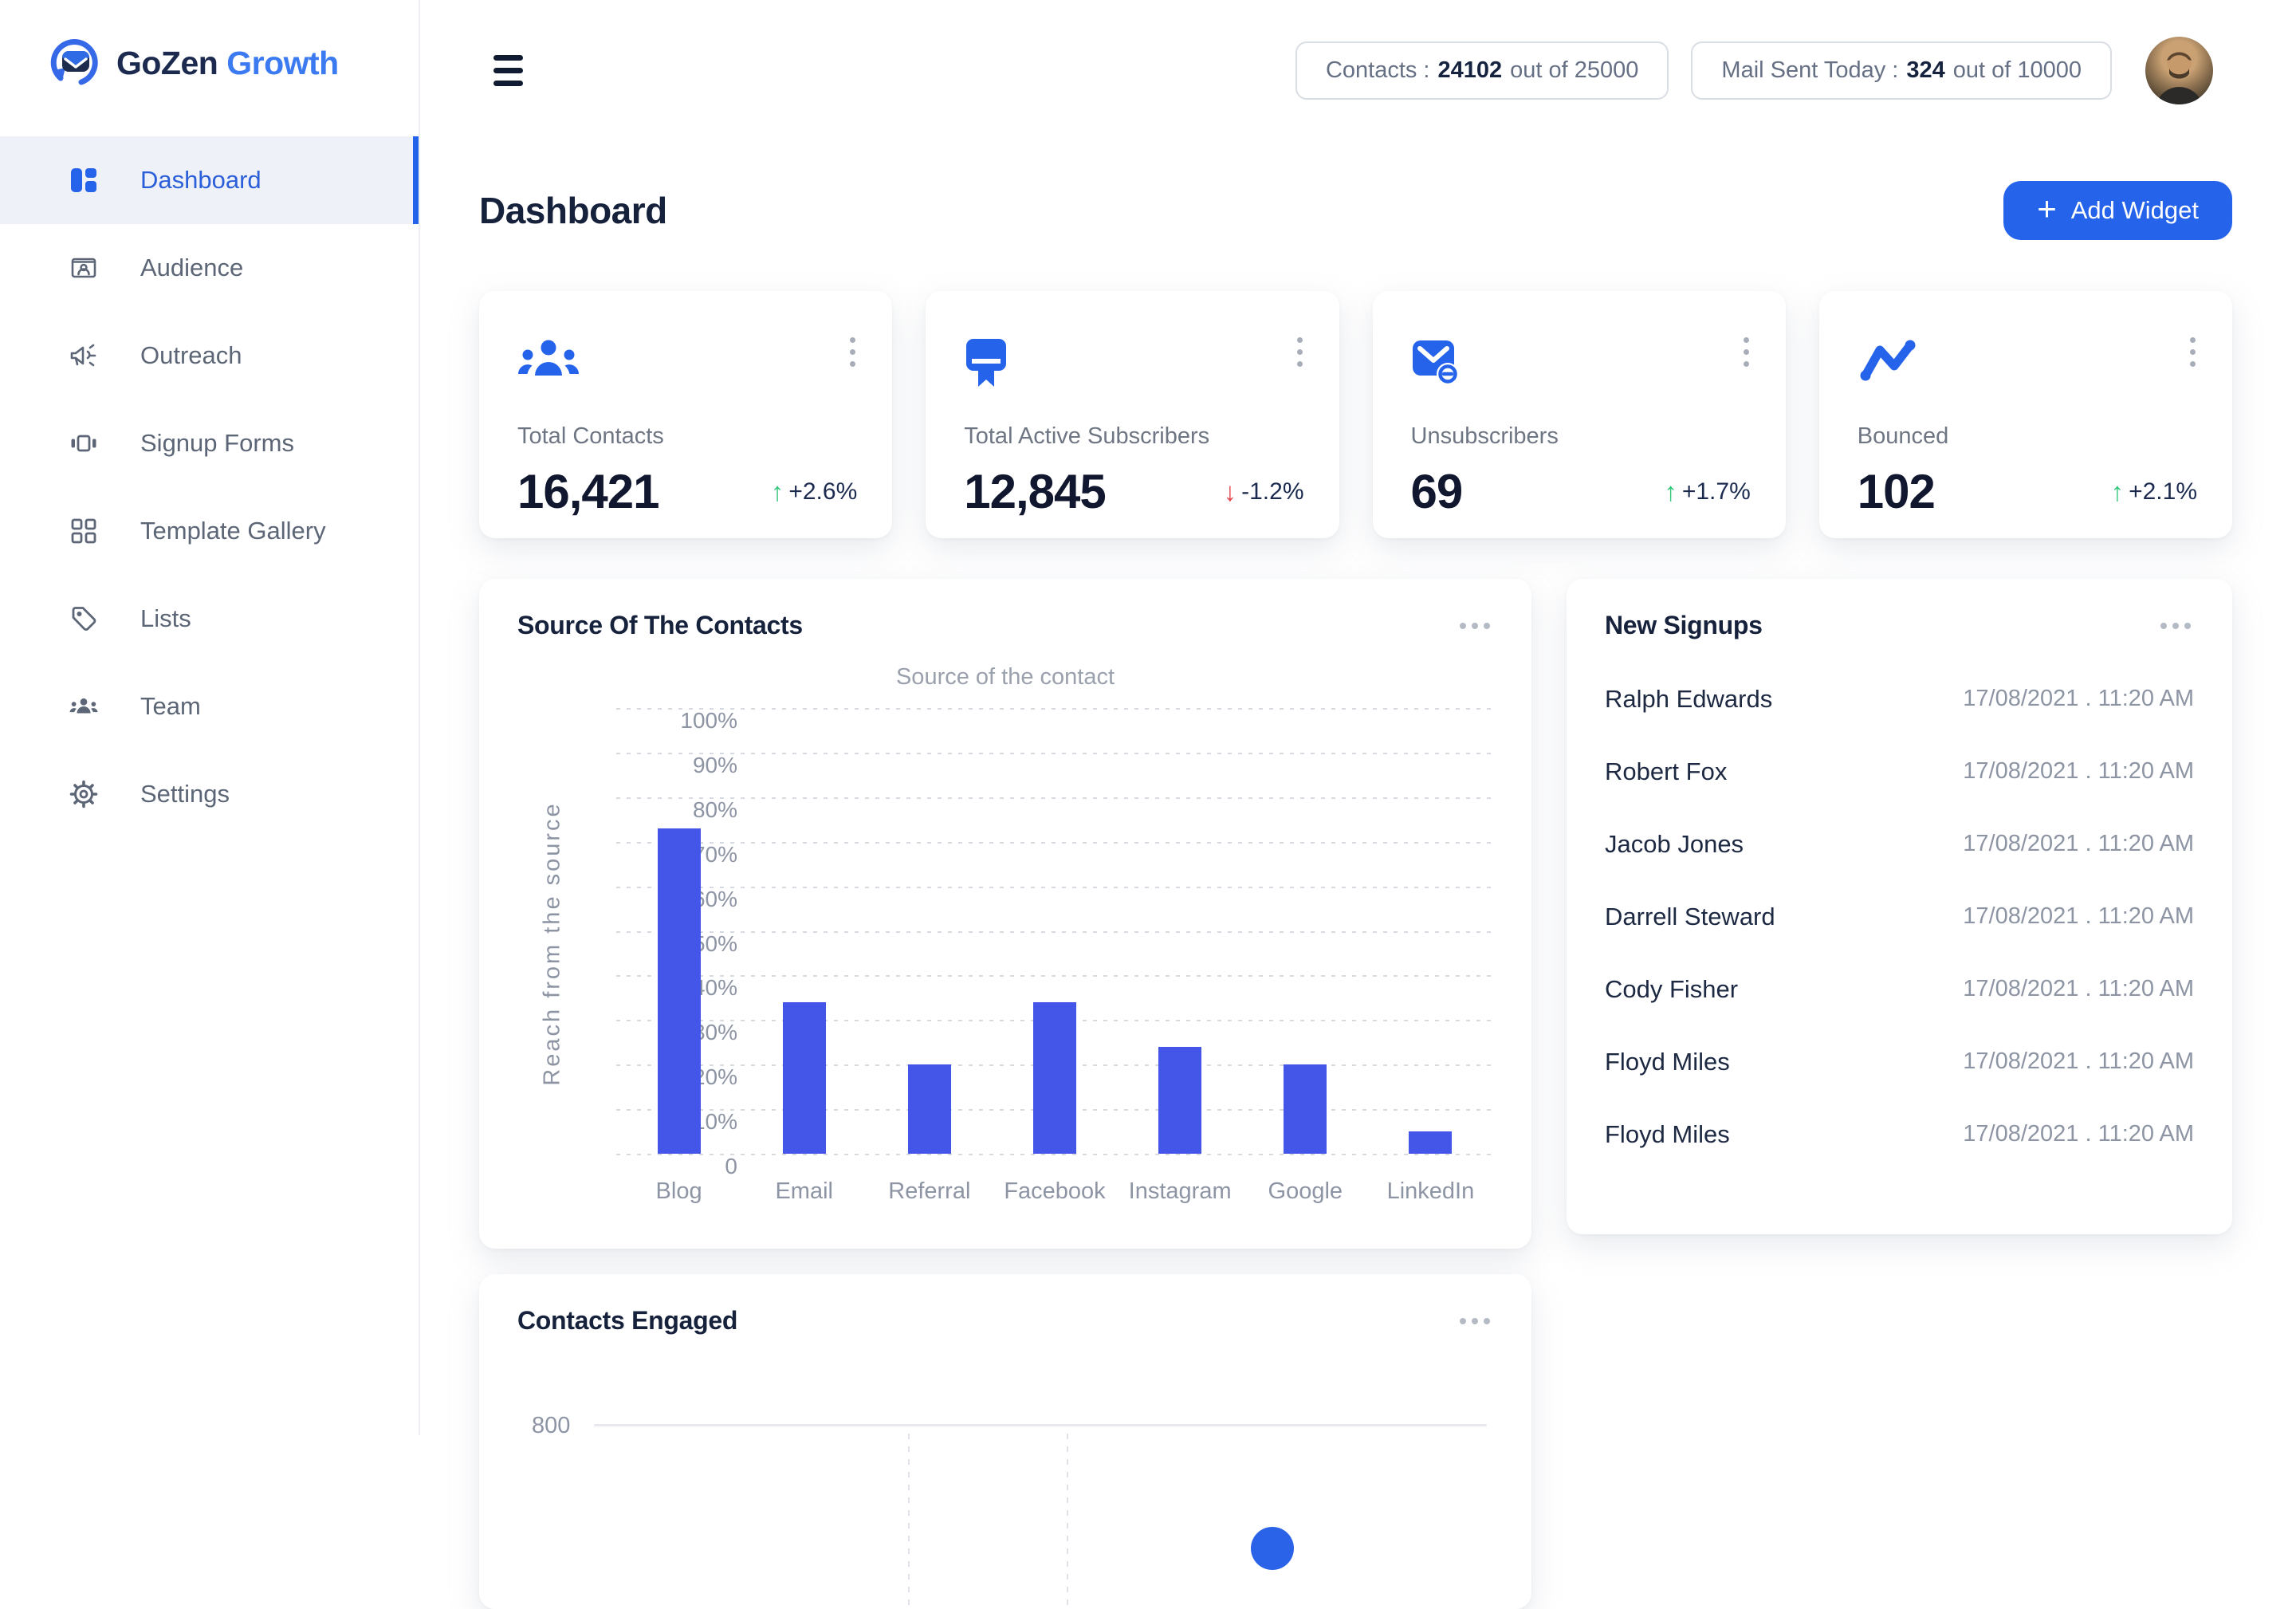  Describe the element at coordinates (84, 794) in the screenshot. I see `gear-icon` at that location.